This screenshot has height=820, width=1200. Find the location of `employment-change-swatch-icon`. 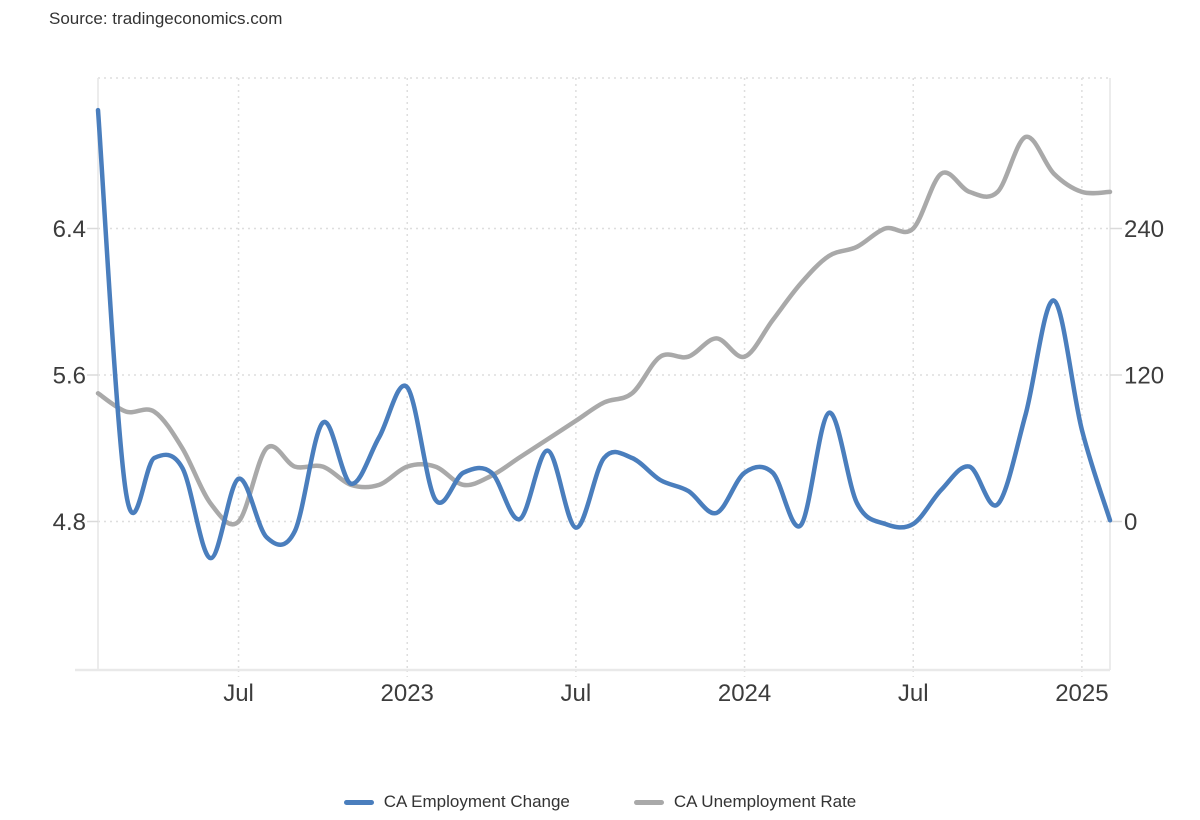

employment-change-swatch-icon is located at coordinates (358, 802).